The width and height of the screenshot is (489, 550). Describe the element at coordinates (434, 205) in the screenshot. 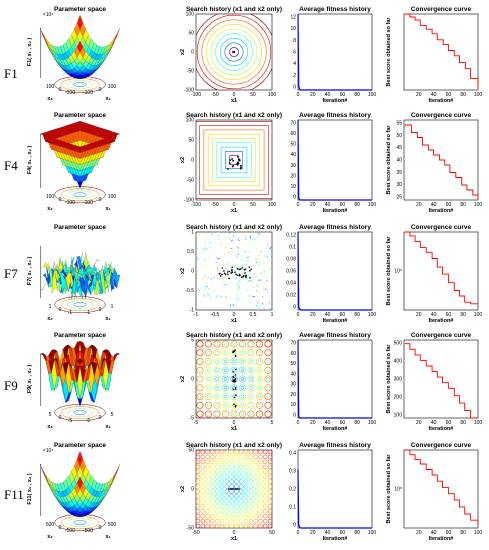

I see `x-tick-label: 40` at that location.